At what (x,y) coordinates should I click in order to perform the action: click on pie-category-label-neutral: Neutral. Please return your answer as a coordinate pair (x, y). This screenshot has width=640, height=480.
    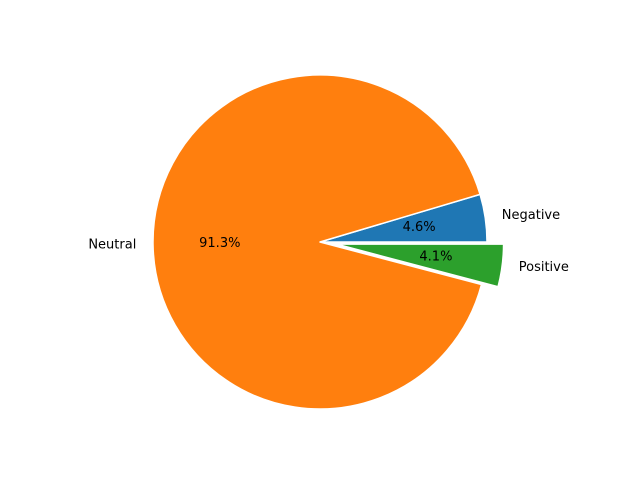
    Looking at the image, I should click on (112, 244).